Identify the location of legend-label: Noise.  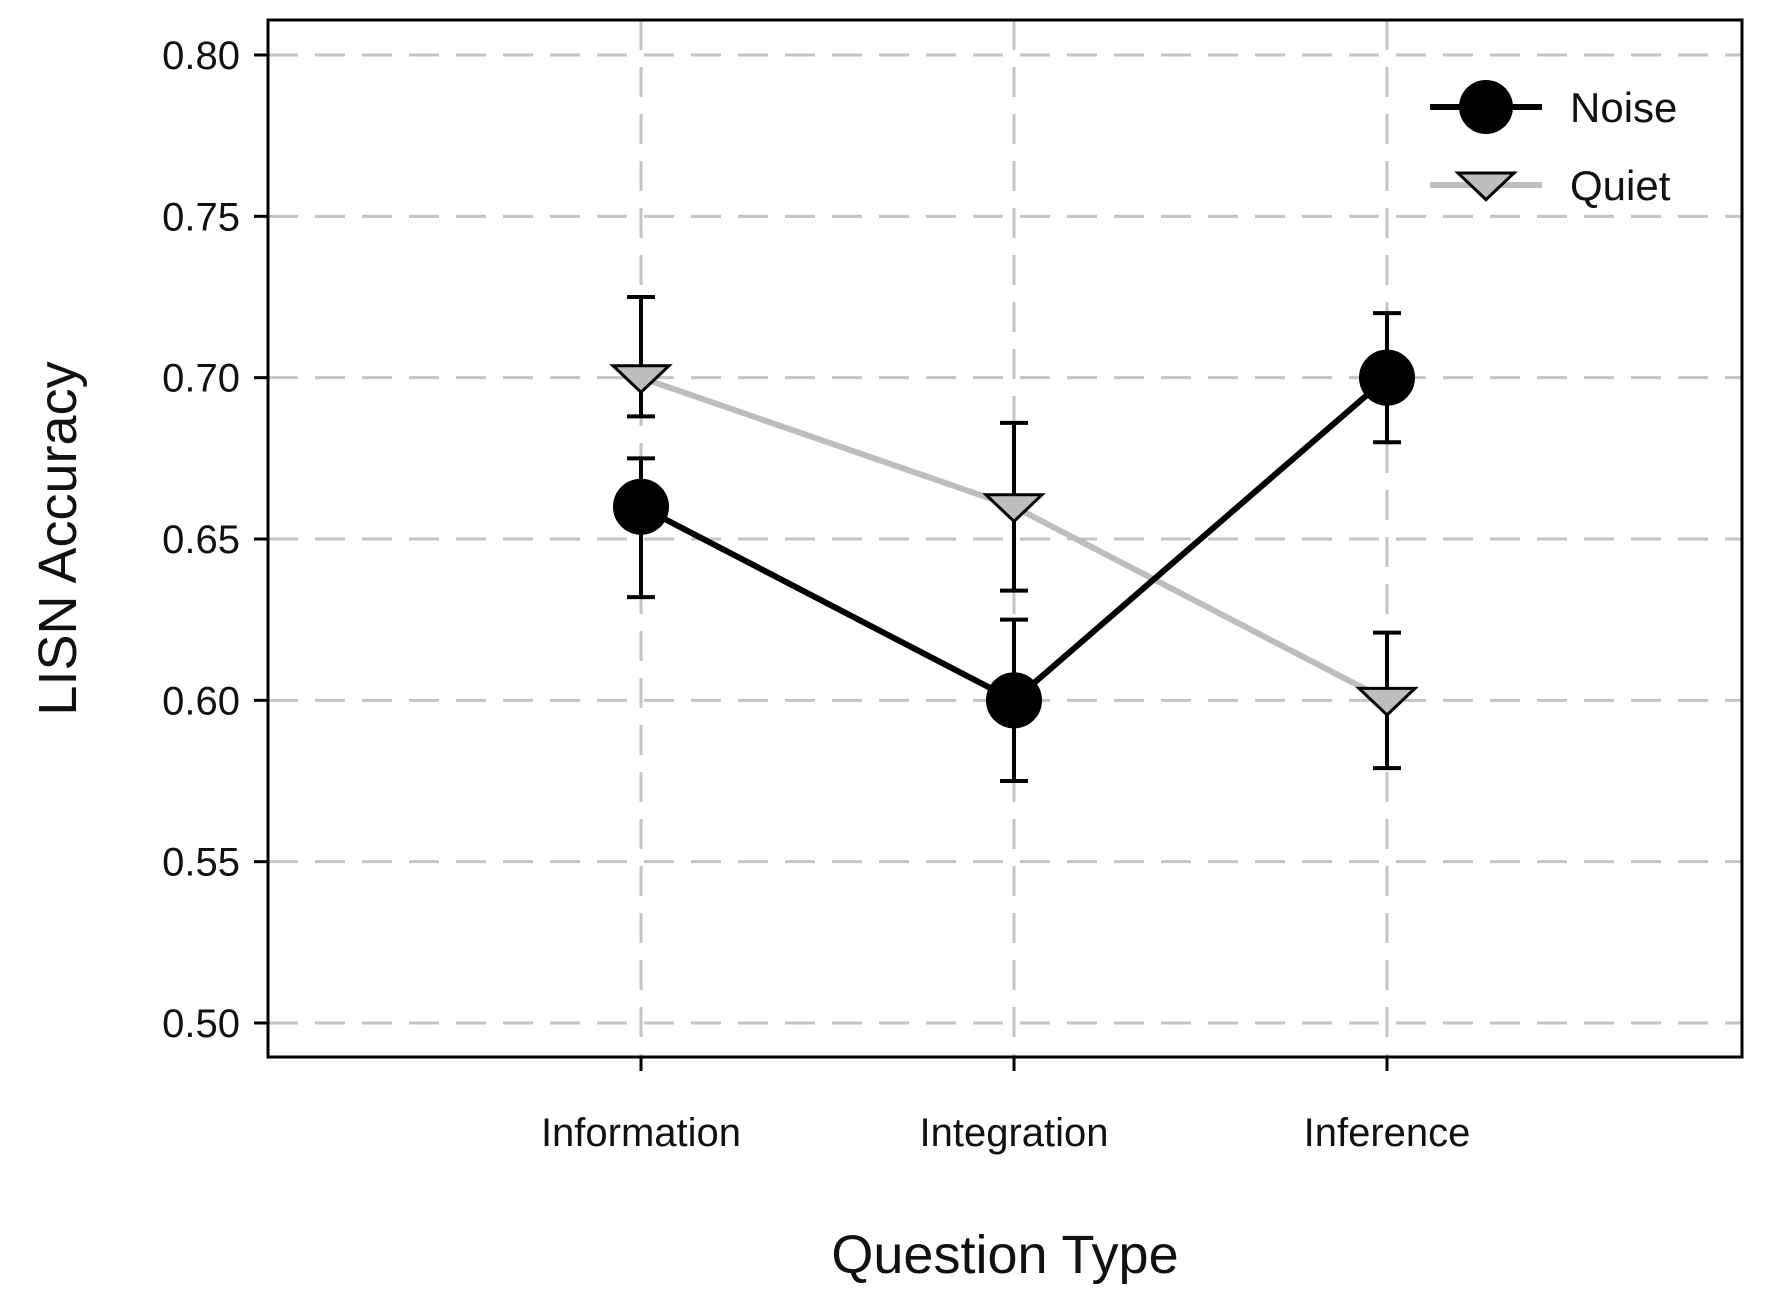
(1623, 107).